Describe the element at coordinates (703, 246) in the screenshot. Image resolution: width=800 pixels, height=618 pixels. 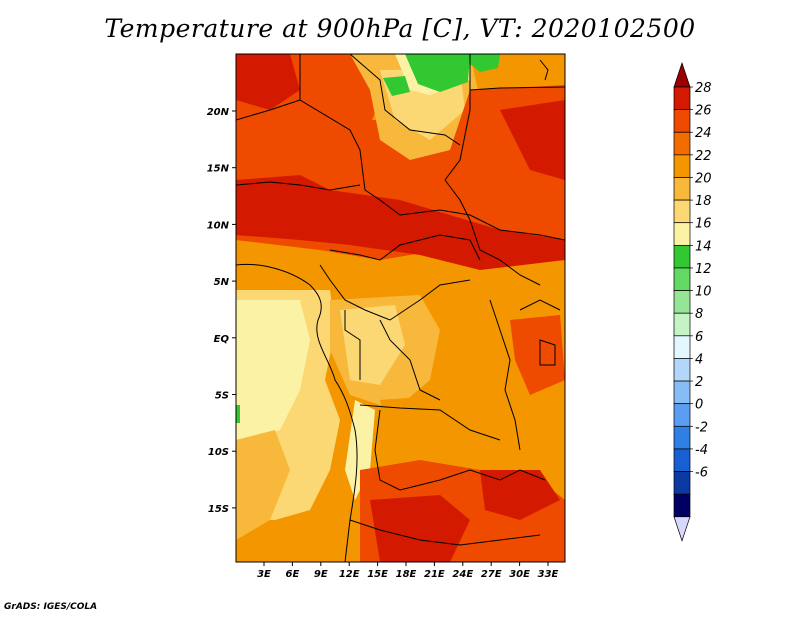
I see `colorbar-tick-label: 14` at that location.